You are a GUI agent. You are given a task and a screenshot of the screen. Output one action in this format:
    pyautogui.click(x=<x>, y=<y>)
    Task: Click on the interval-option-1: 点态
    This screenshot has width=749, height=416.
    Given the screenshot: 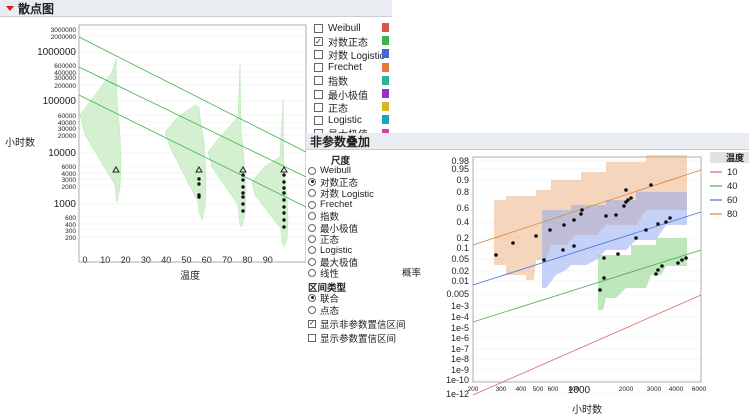 What is the action you would take?
    pyautogui.click(x=323, y=310)
    